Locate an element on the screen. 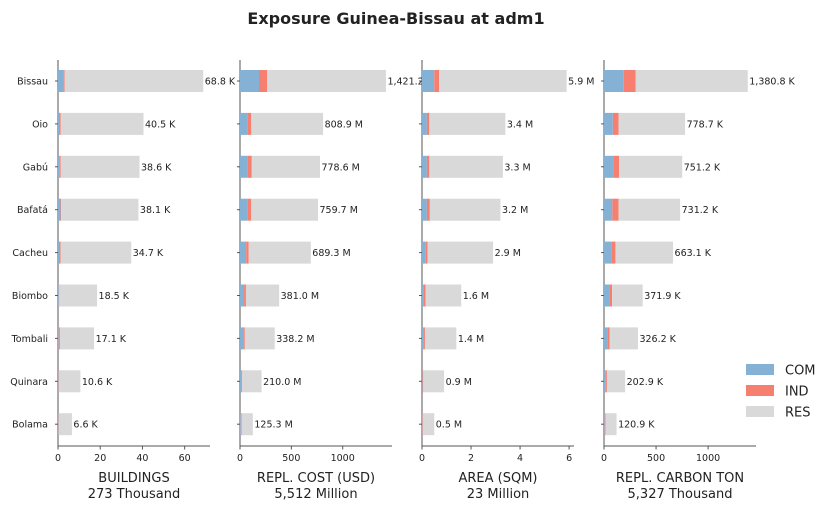  value-label: 1,421.2 is located at coordinates (405, 82).